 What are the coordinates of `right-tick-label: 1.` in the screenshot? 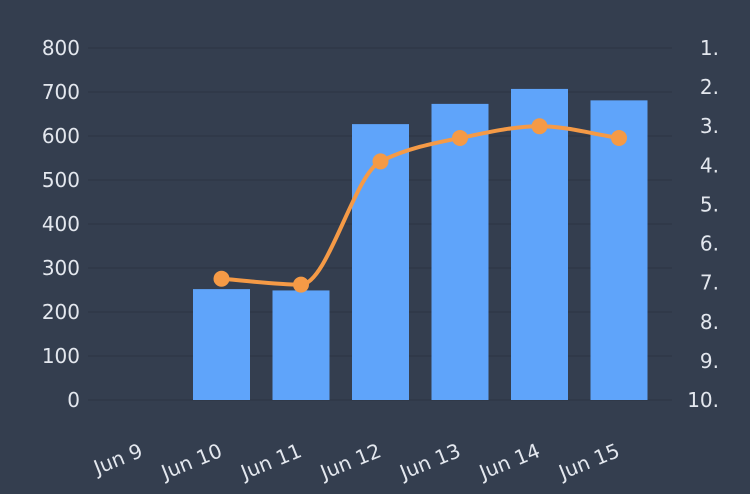 It's located at (709, 48).